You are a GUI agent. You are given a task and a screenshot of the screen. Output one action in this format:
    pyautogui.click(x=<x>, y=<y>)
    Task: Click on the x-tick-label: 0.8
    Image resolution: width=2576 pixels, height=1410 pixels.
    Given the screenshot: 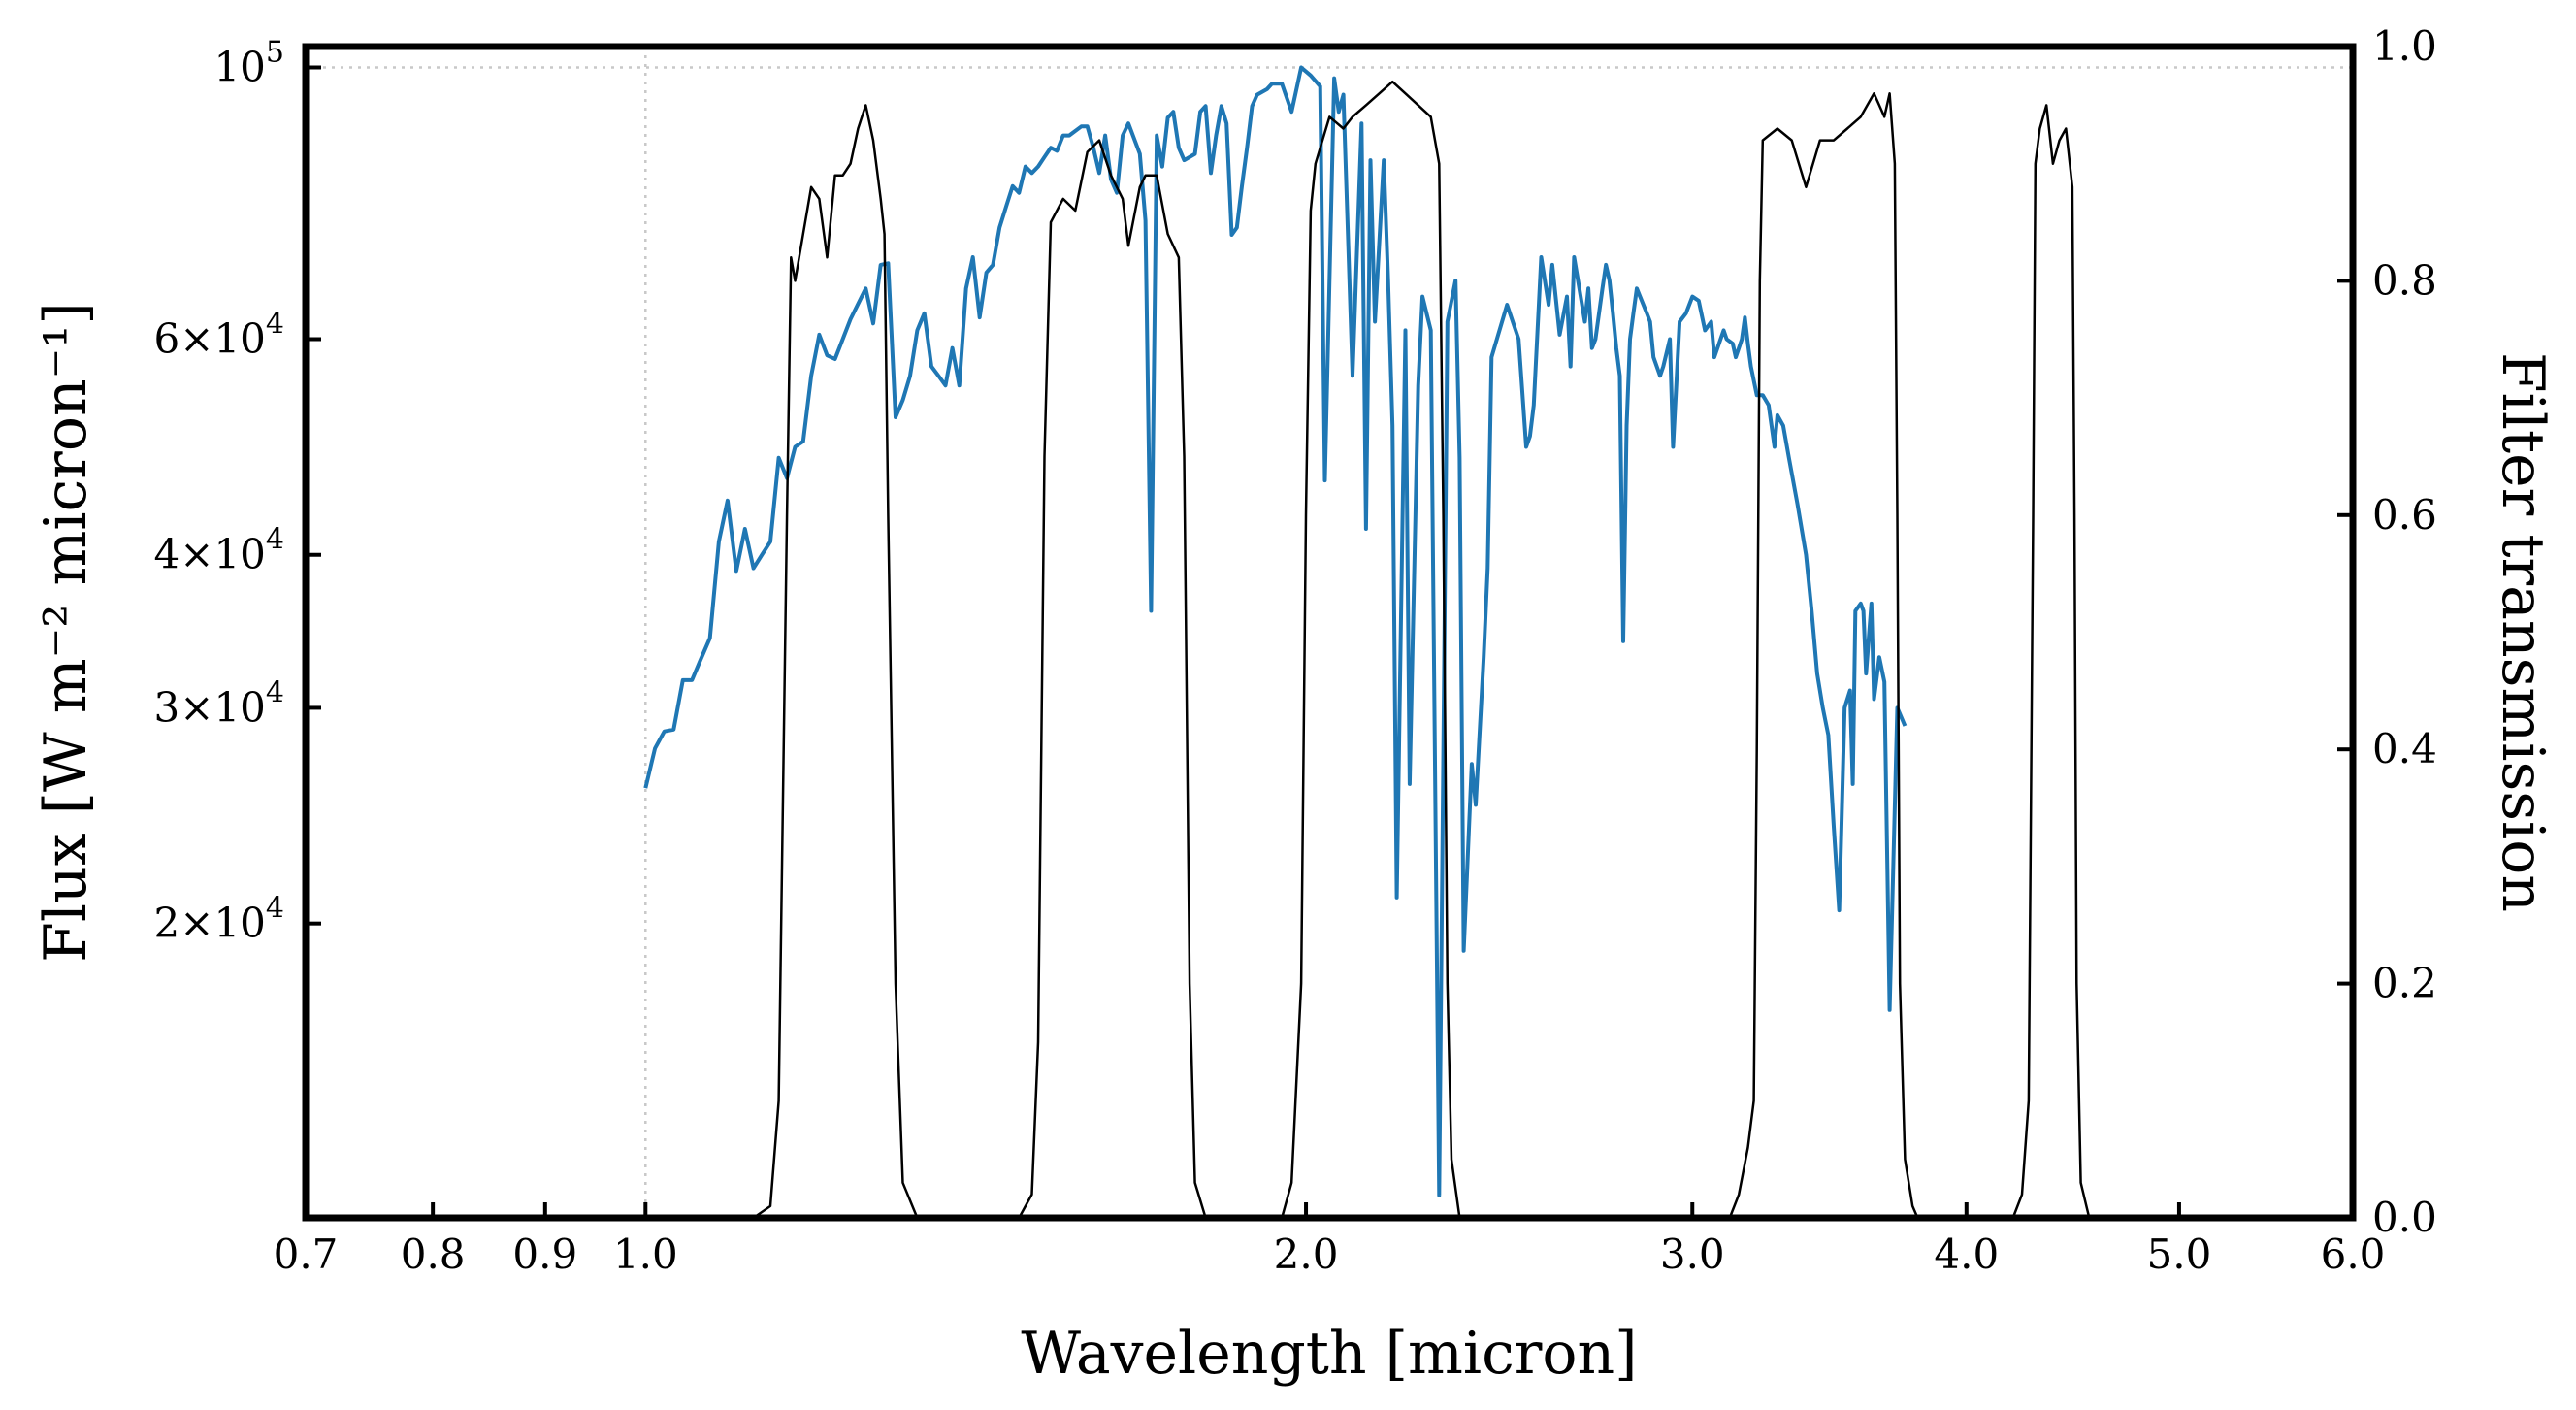 What is the action you would take?
    pyautogui.click(x=434, y=1254)
    